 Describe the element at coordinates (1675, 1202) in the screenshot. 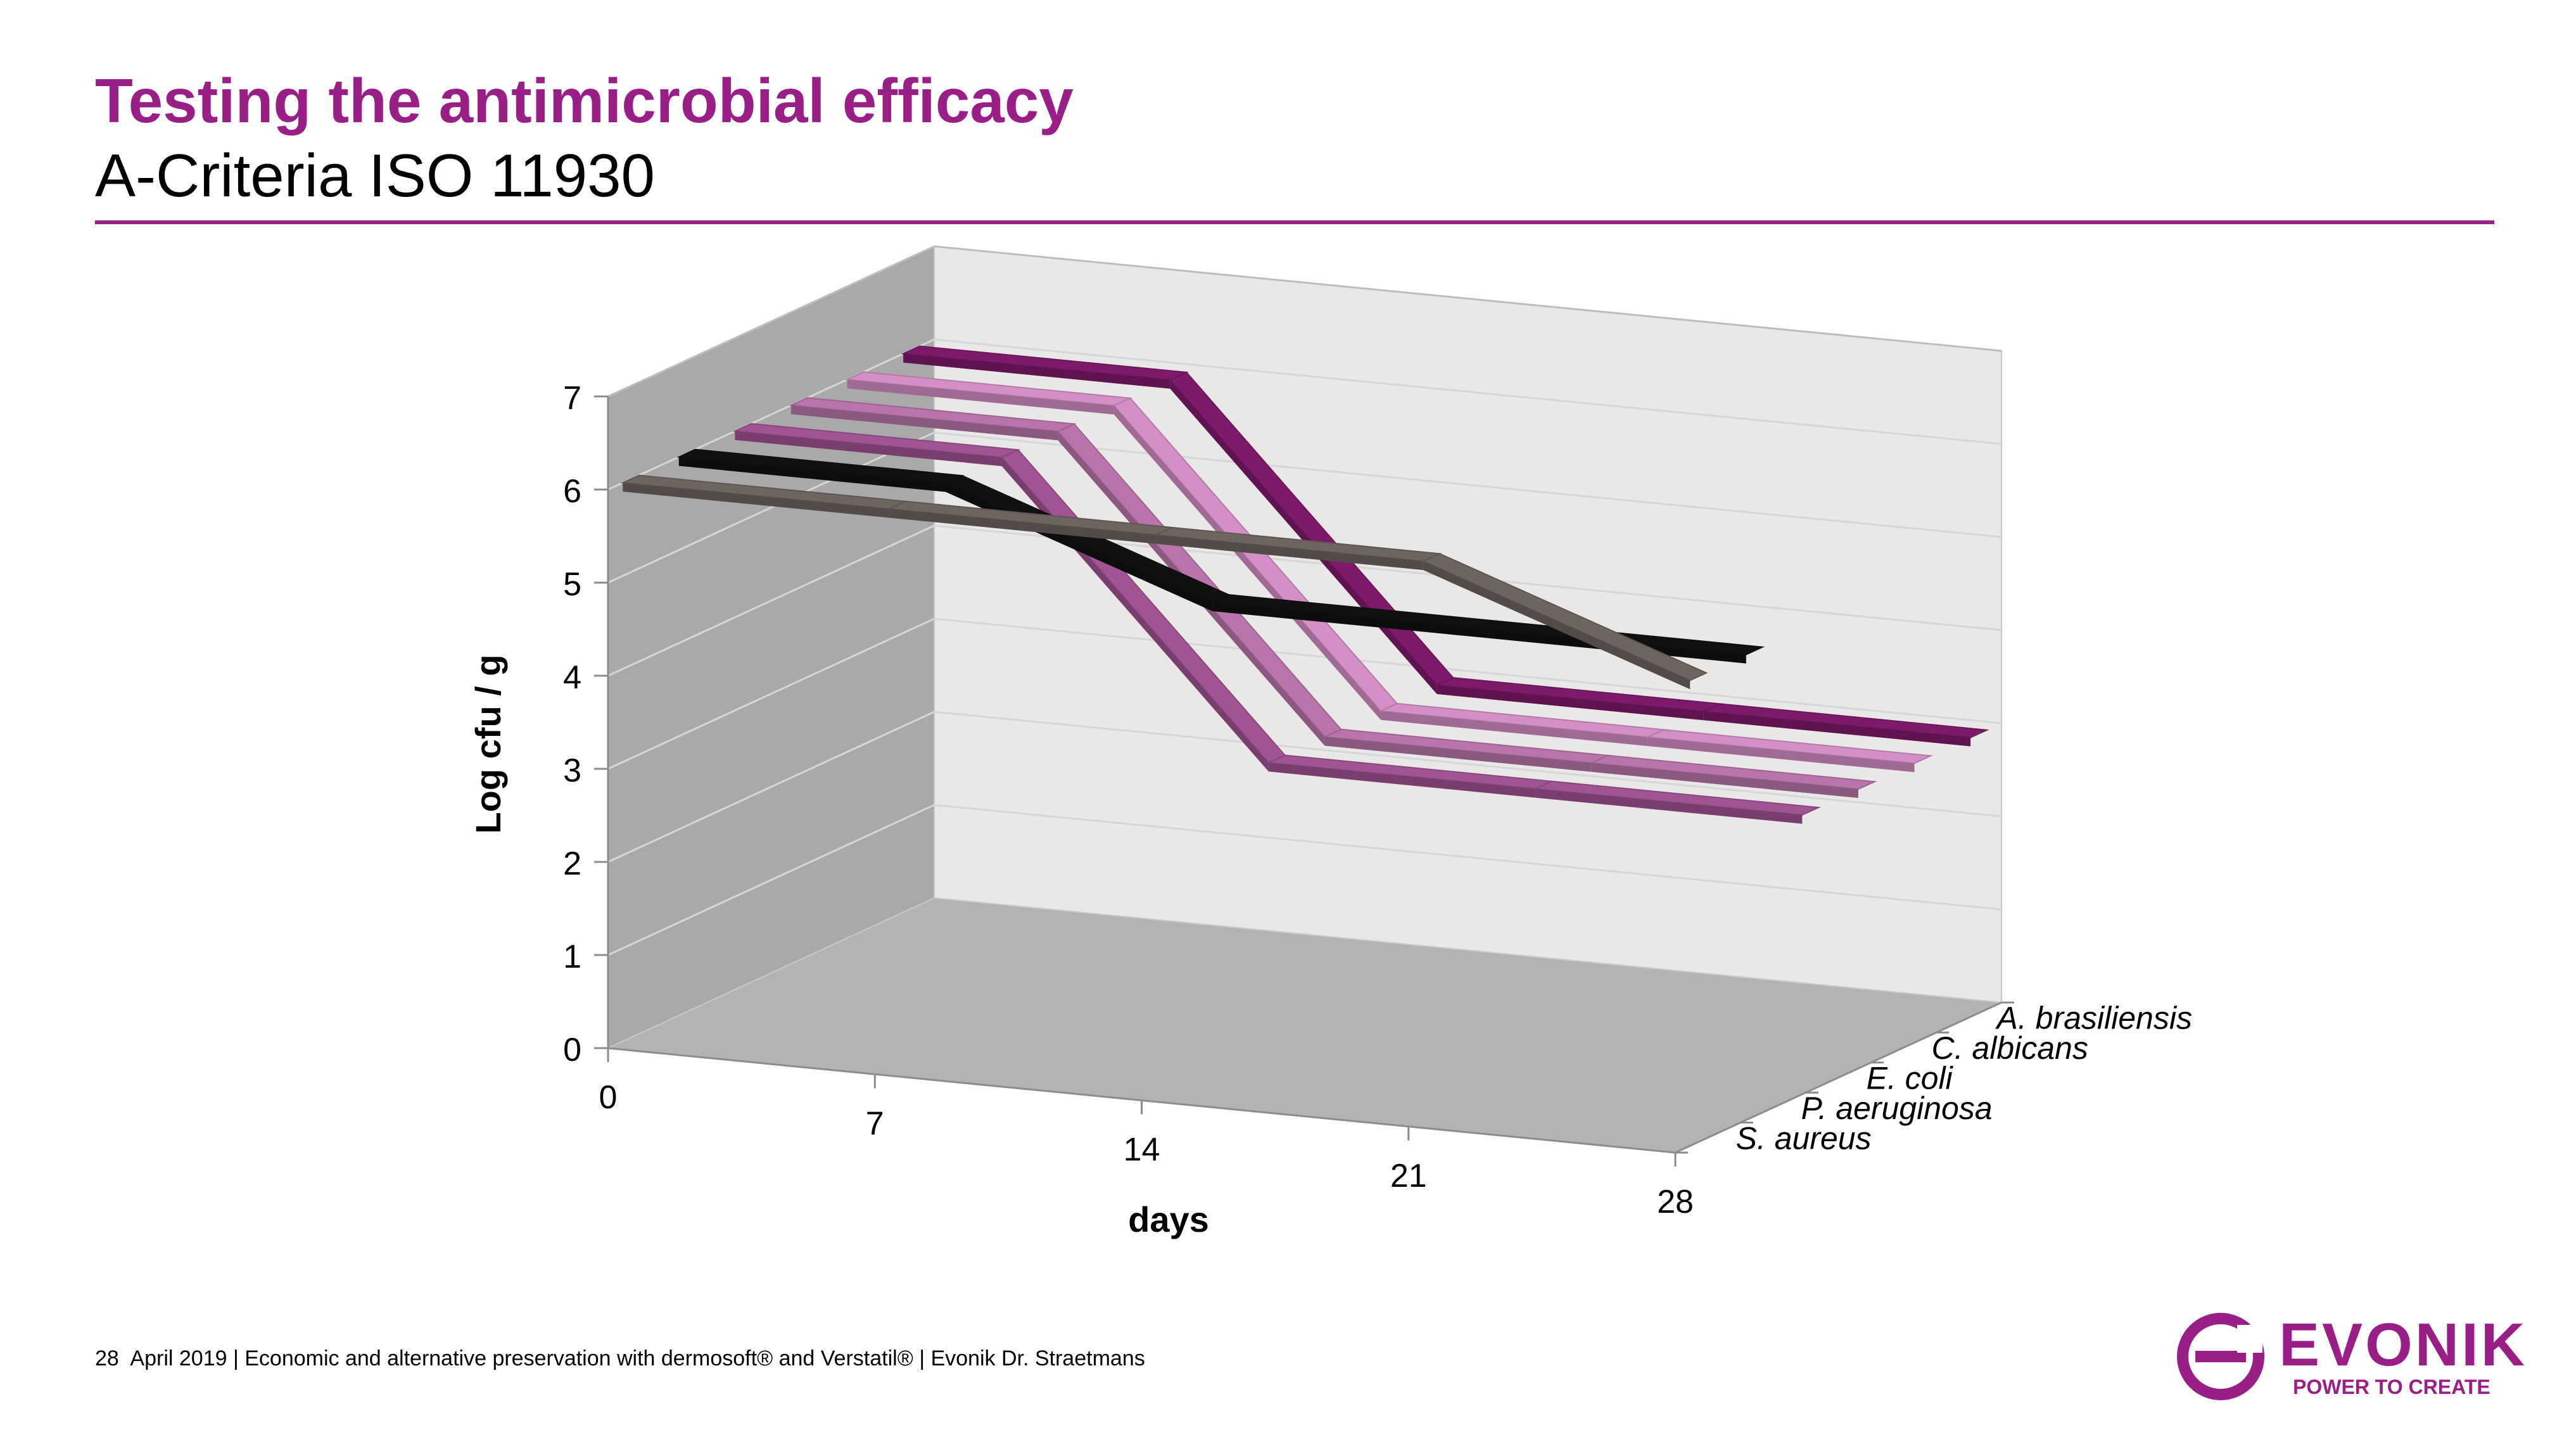

I see `x-tick-label: 28` at that location.